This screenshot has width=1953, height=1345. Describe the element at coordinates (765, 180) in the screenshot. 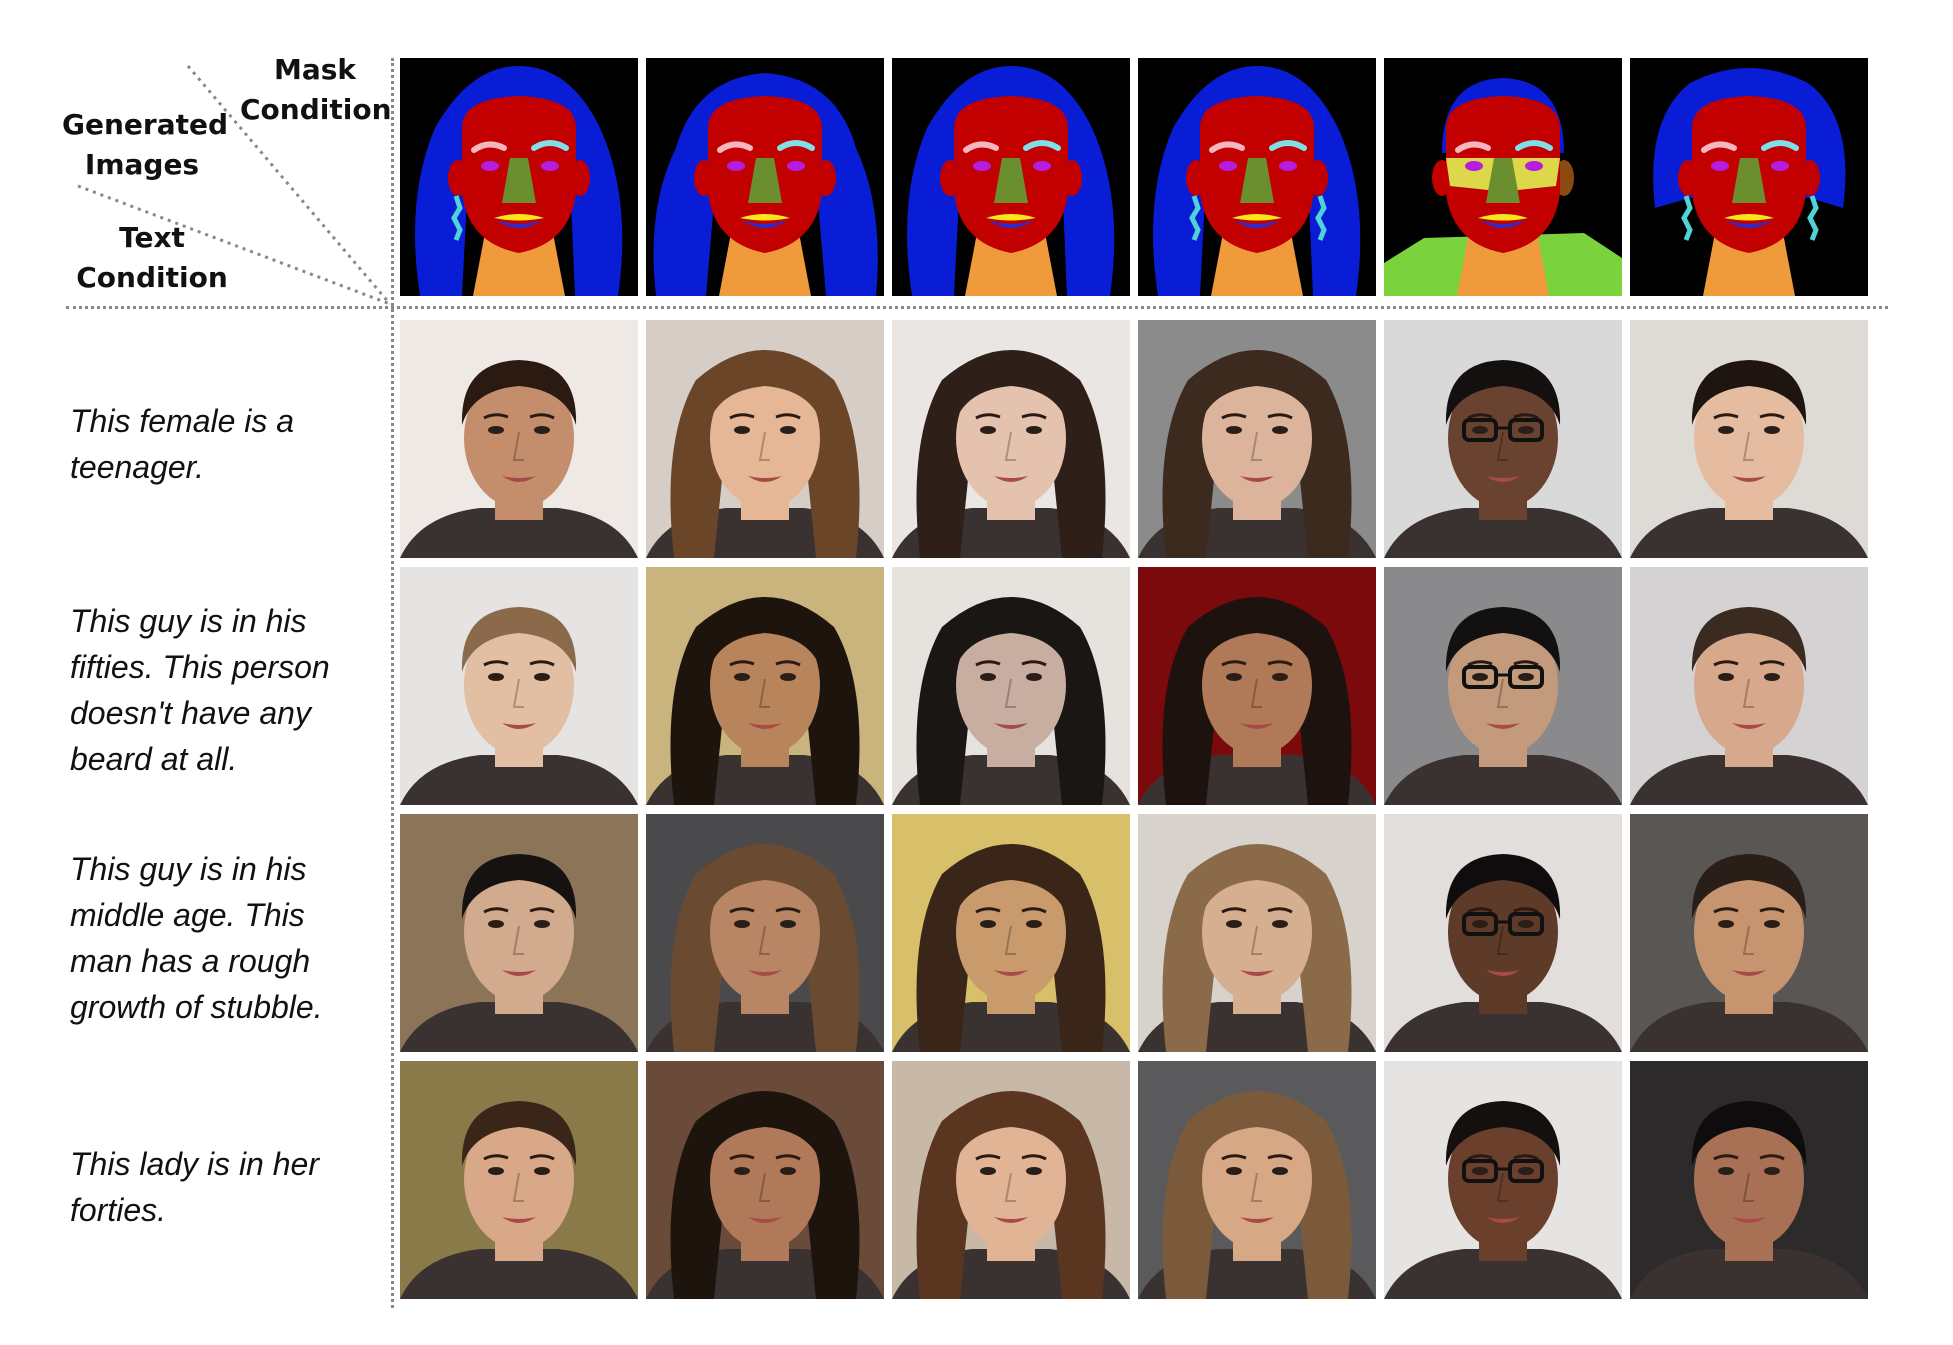

I see `mask-nose` at that location.